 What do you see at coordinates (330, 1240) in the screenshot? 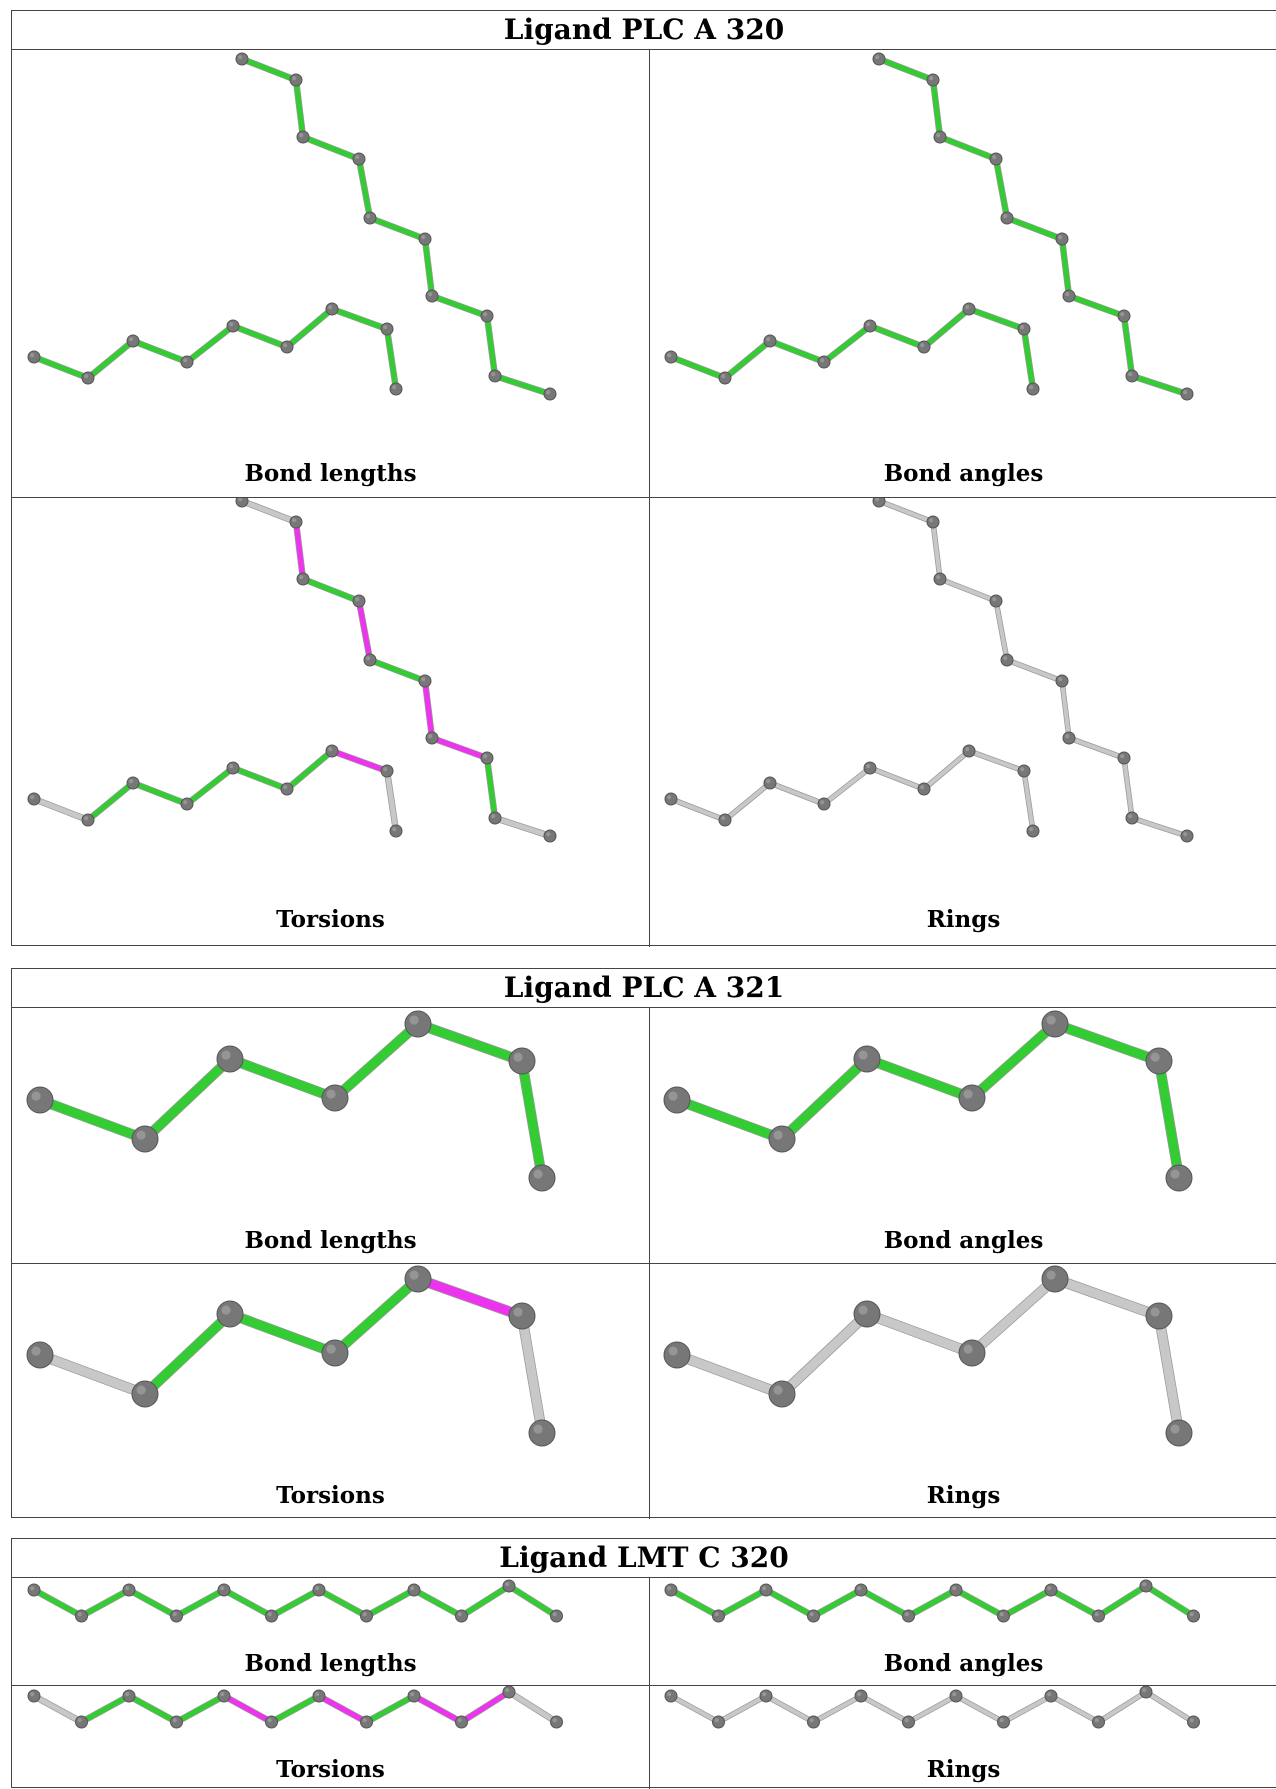
I see `panel-caption: Bond lengths` at bounding box center [330, 1240].